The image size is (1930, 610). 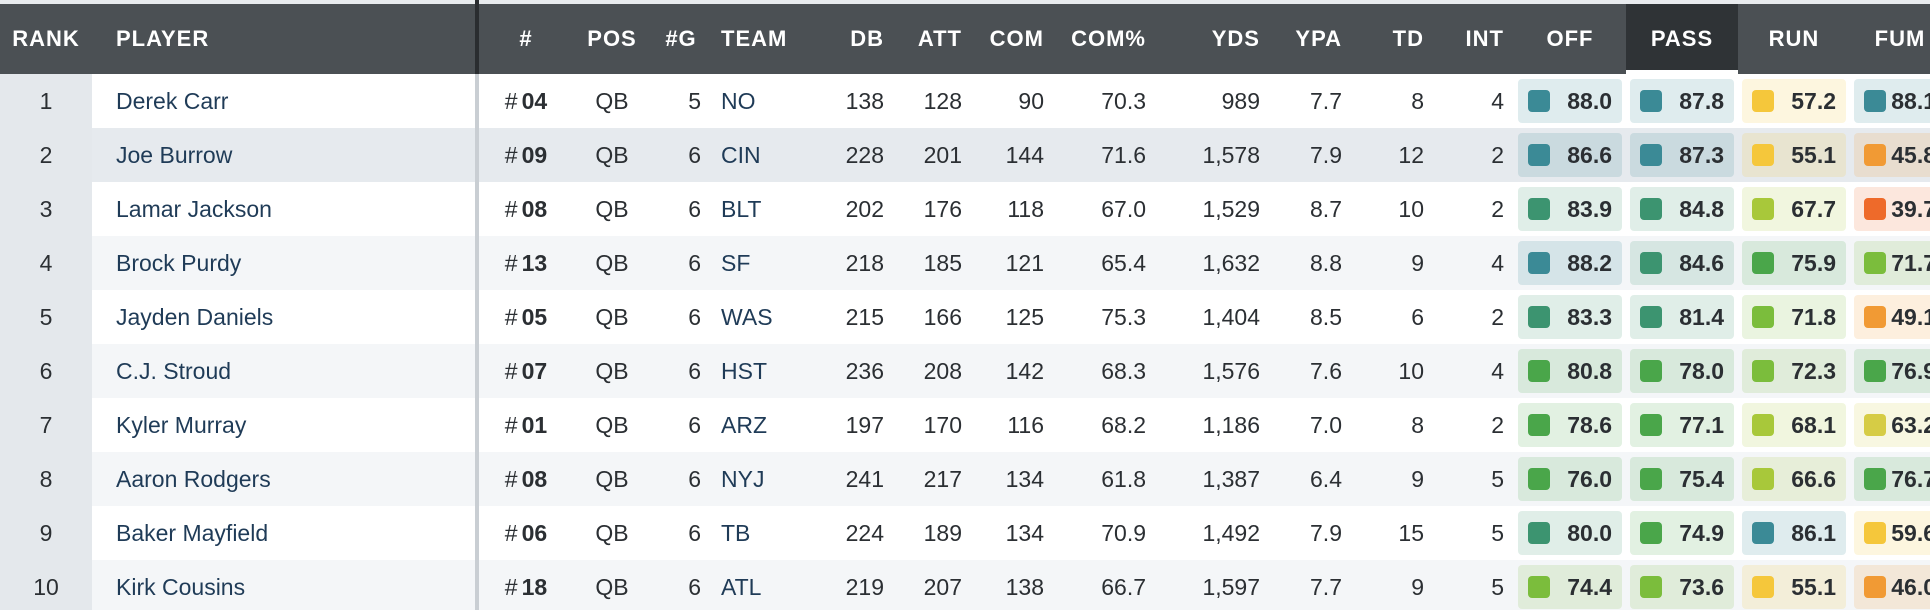 What do you see at coordinates (285, 155) in the screenshot?
I see `player-cell: Joe Burrow` at bounding box center [285, 155].